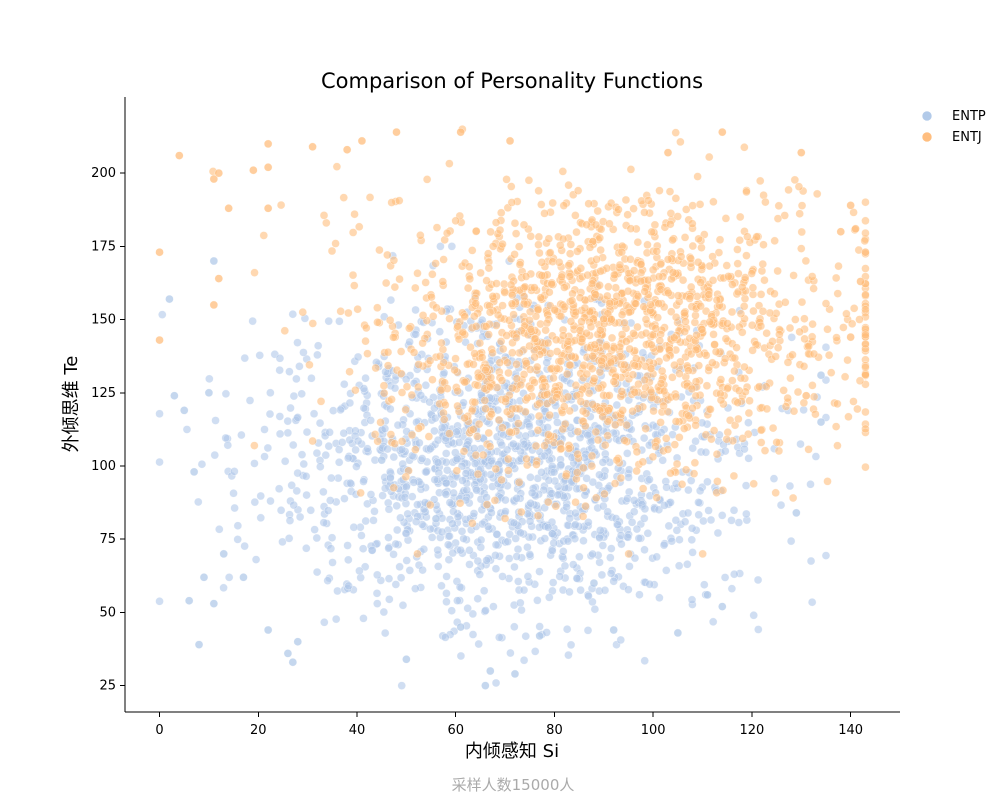 The image size is (1000, 800). I want to click on y-ticks: 25 50 75 100 125 150 175 200, so click(108, 430).